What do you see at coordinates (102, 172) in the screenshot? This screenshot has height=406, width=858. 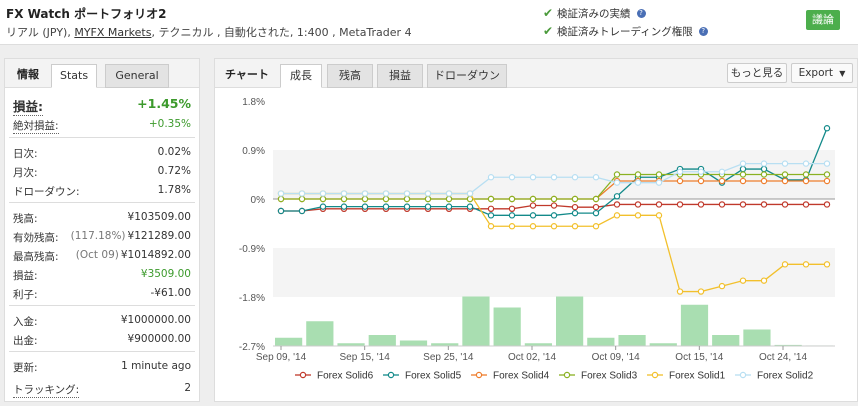 I see `monthly-row: 月次: 0.72%` at bounding box center [102, 172].